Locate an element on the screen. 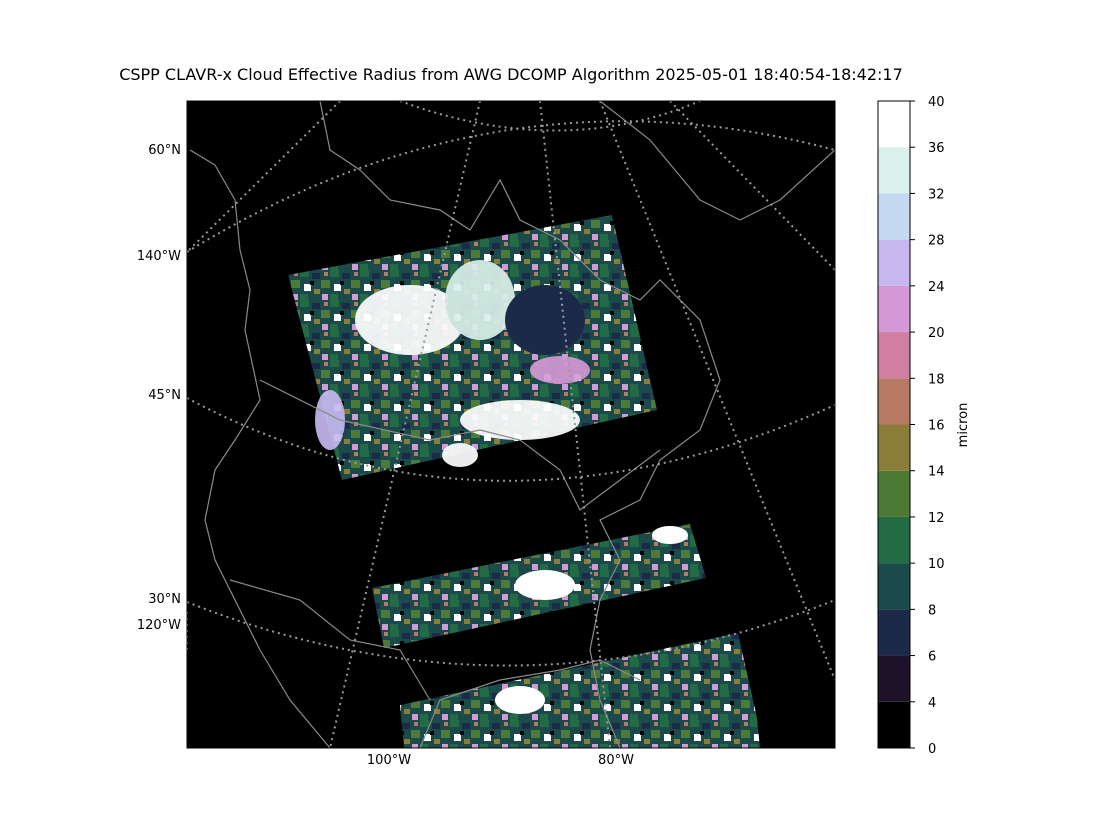  colorbar-tick-label: 24 is located at coordinates (936, 287).